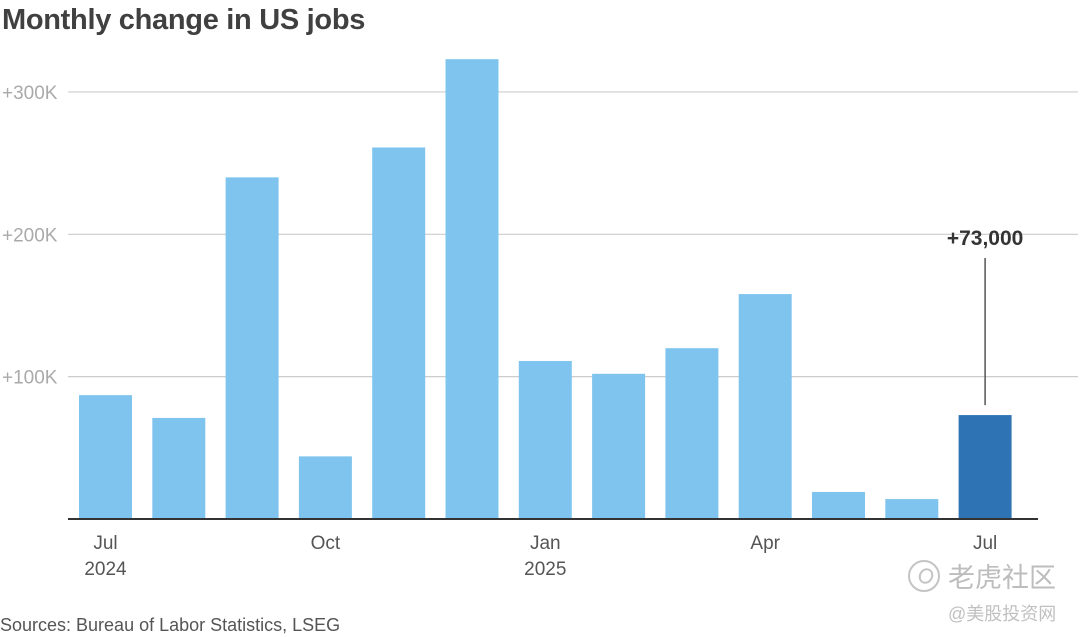  Describe the element at coordinates (1002, 578) in the screenshot. I see `watermark-text: 老虎社区` at that location.